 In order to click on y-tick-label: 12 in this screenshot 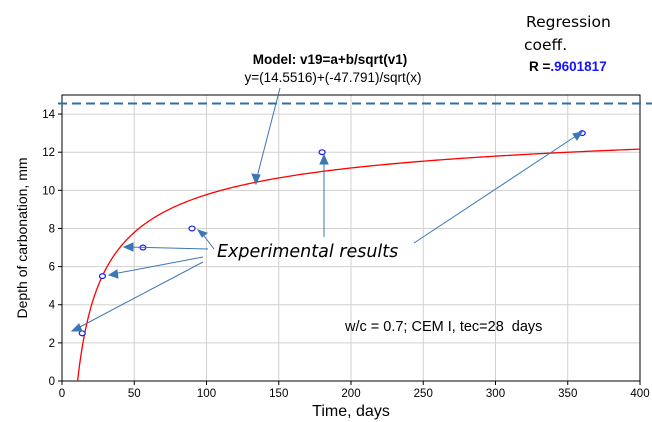, I will do `click(48, 153)`.